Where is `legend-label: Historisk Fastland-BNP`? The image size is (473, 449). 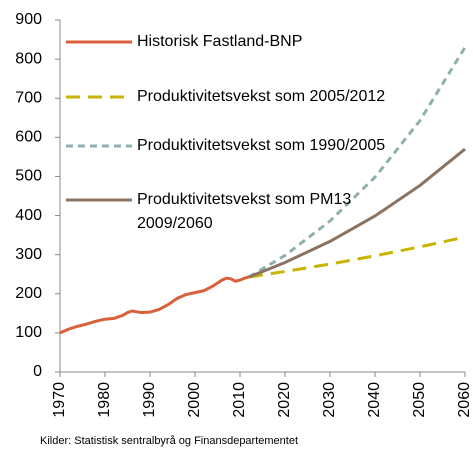 legend-label: Historisk Fastland-BNP is located at coordinates (219, 41).